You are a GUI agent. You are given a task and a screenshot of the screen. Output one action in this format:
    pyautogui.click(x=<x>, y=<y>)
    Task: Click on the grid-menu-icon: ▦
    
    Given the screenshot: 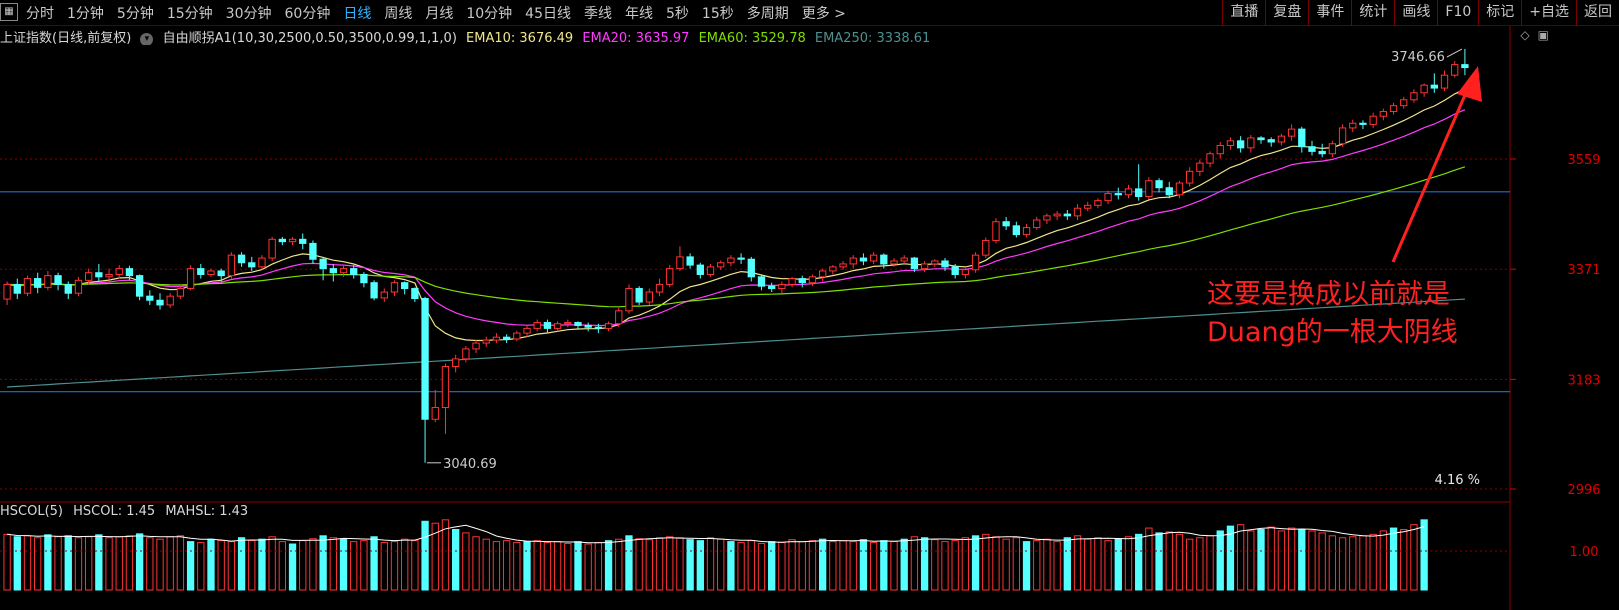 What is the action you would take?
    pyautogui.click(x=9, y=12)
    